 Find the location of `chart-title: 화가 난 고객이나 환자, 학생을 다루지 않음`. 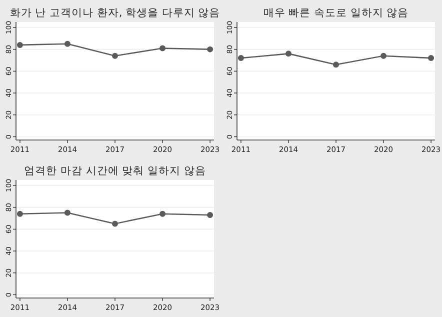

chart-title: 화가 난 고객이나 환자, 학생을 다루지 않음 is located at coordinates (115, 13).